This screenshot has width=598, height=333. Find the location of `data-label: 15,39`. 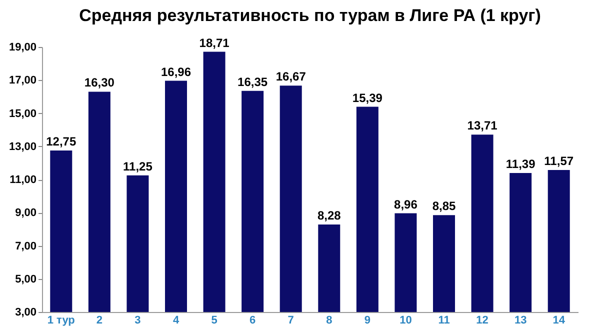

data-label: 15,39 is located at coordinates (367, 97).